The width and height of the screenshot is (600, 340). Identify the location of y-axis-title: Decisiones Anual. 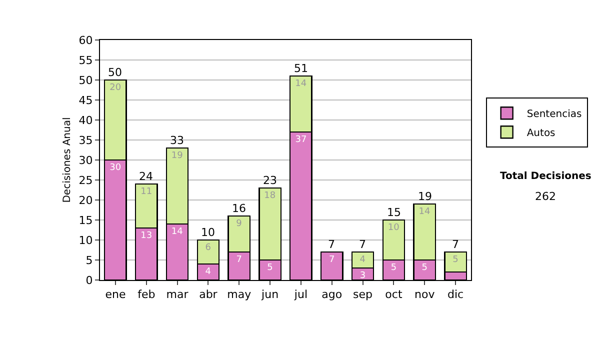
(67, 160).